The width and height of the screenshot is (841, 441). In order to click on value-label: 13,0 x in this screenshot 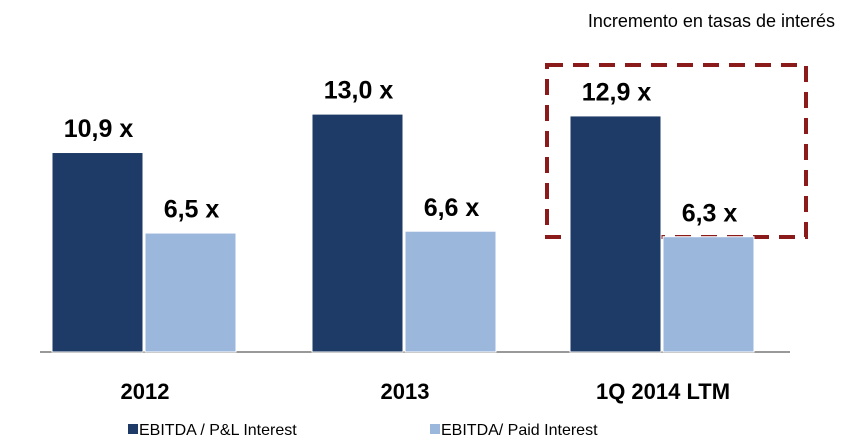, I will do `click(359, 91)`.